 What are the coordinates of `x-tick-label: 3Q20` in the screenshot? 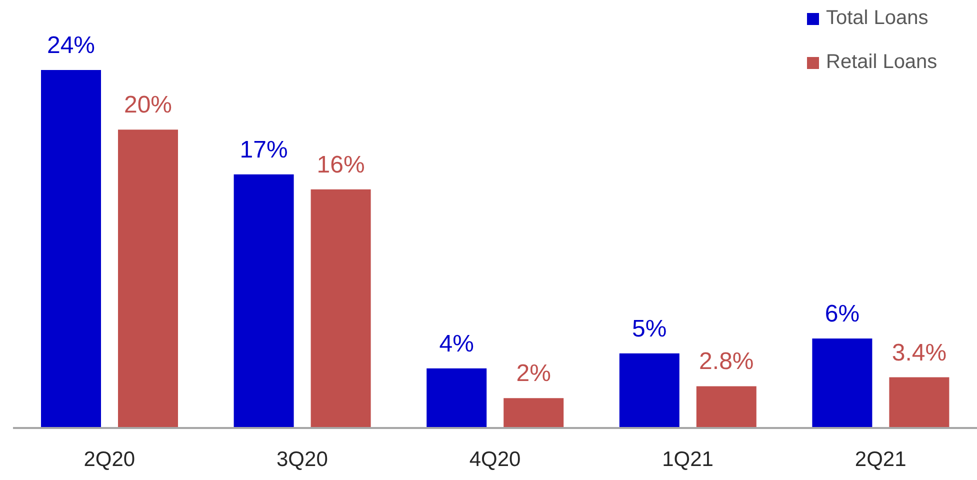 It's located at (302, 459).